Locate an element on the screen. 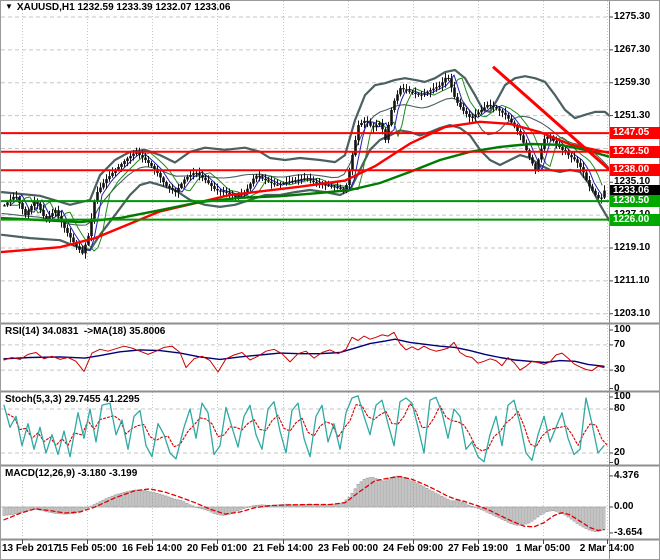  time-axis-label: 16 Feb 14:00 is located at coordinates (152, 548).